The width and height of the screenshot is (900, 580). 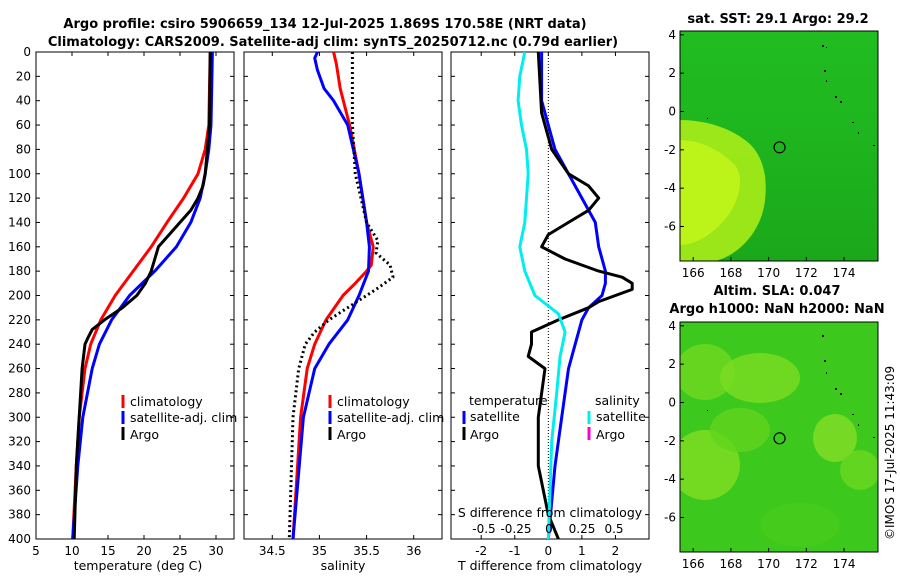 What do you see at coordinates (582, 551) in the screenshot?
I see `x-tick-label: 1` at bounding box center [582, 551].